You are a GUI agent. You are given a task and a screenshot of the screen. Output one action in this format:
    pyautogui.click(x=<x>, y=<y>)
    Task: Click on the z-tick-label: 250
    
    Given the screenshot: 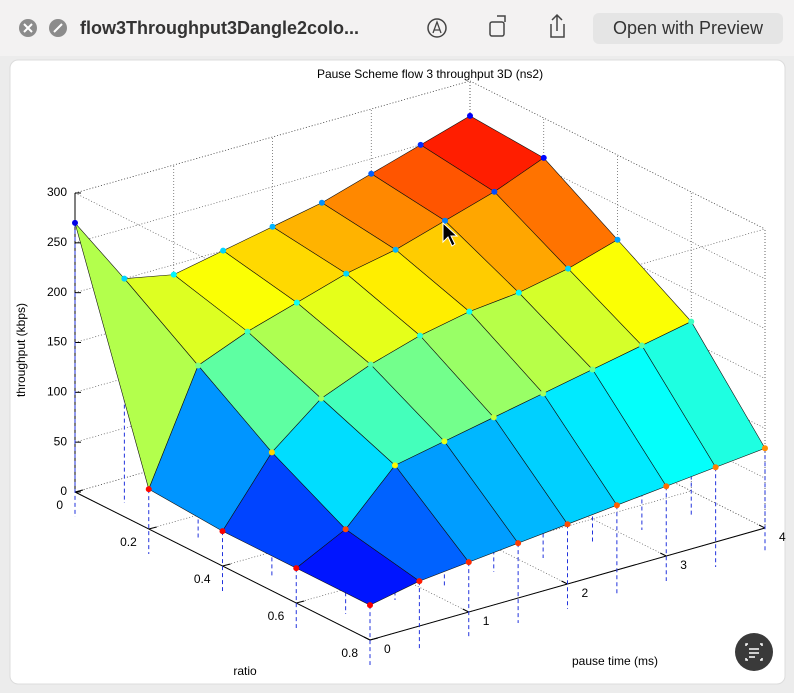 What is the action you would take?
    pyautogui.click(x=57, y=242)
    